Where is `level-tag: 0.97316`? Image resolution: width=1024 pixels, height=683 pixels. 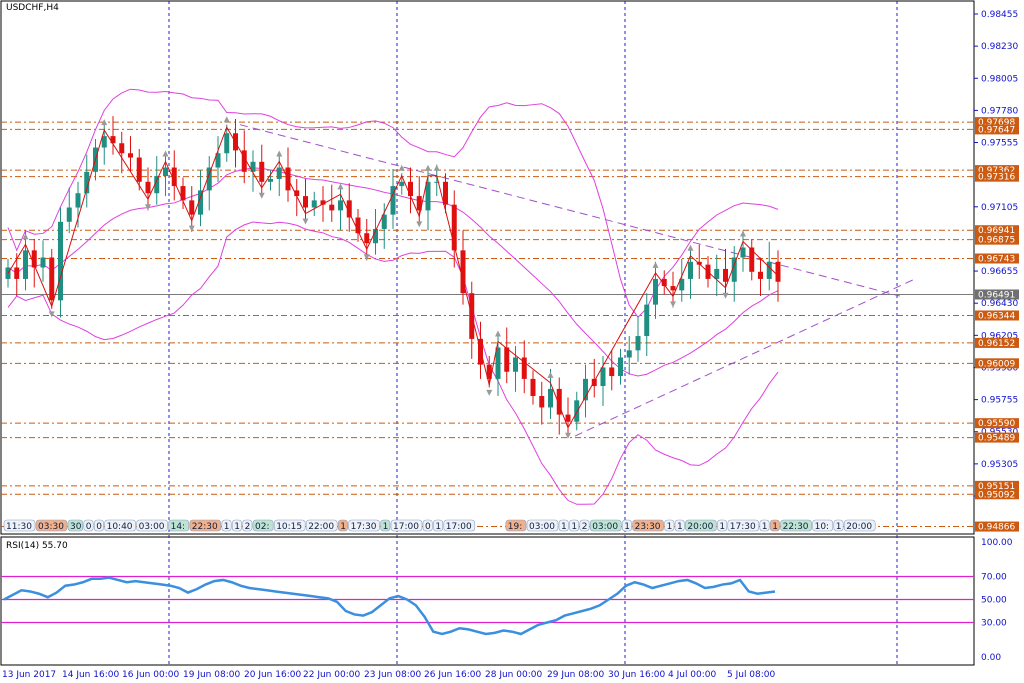 level-tag: 0.97316 is located at coordinates (997, 177).